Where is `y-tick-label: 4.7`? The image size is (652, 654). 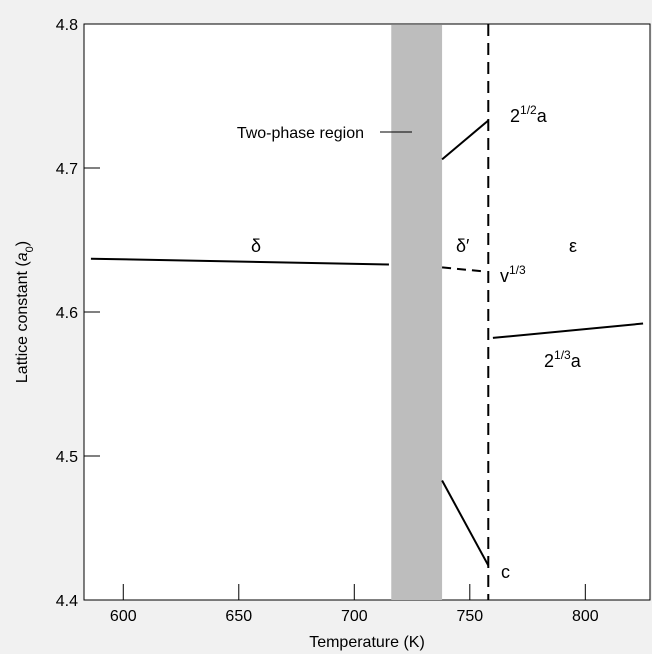
y-tick-label: 4.7 is located at coordinates (67, 169).